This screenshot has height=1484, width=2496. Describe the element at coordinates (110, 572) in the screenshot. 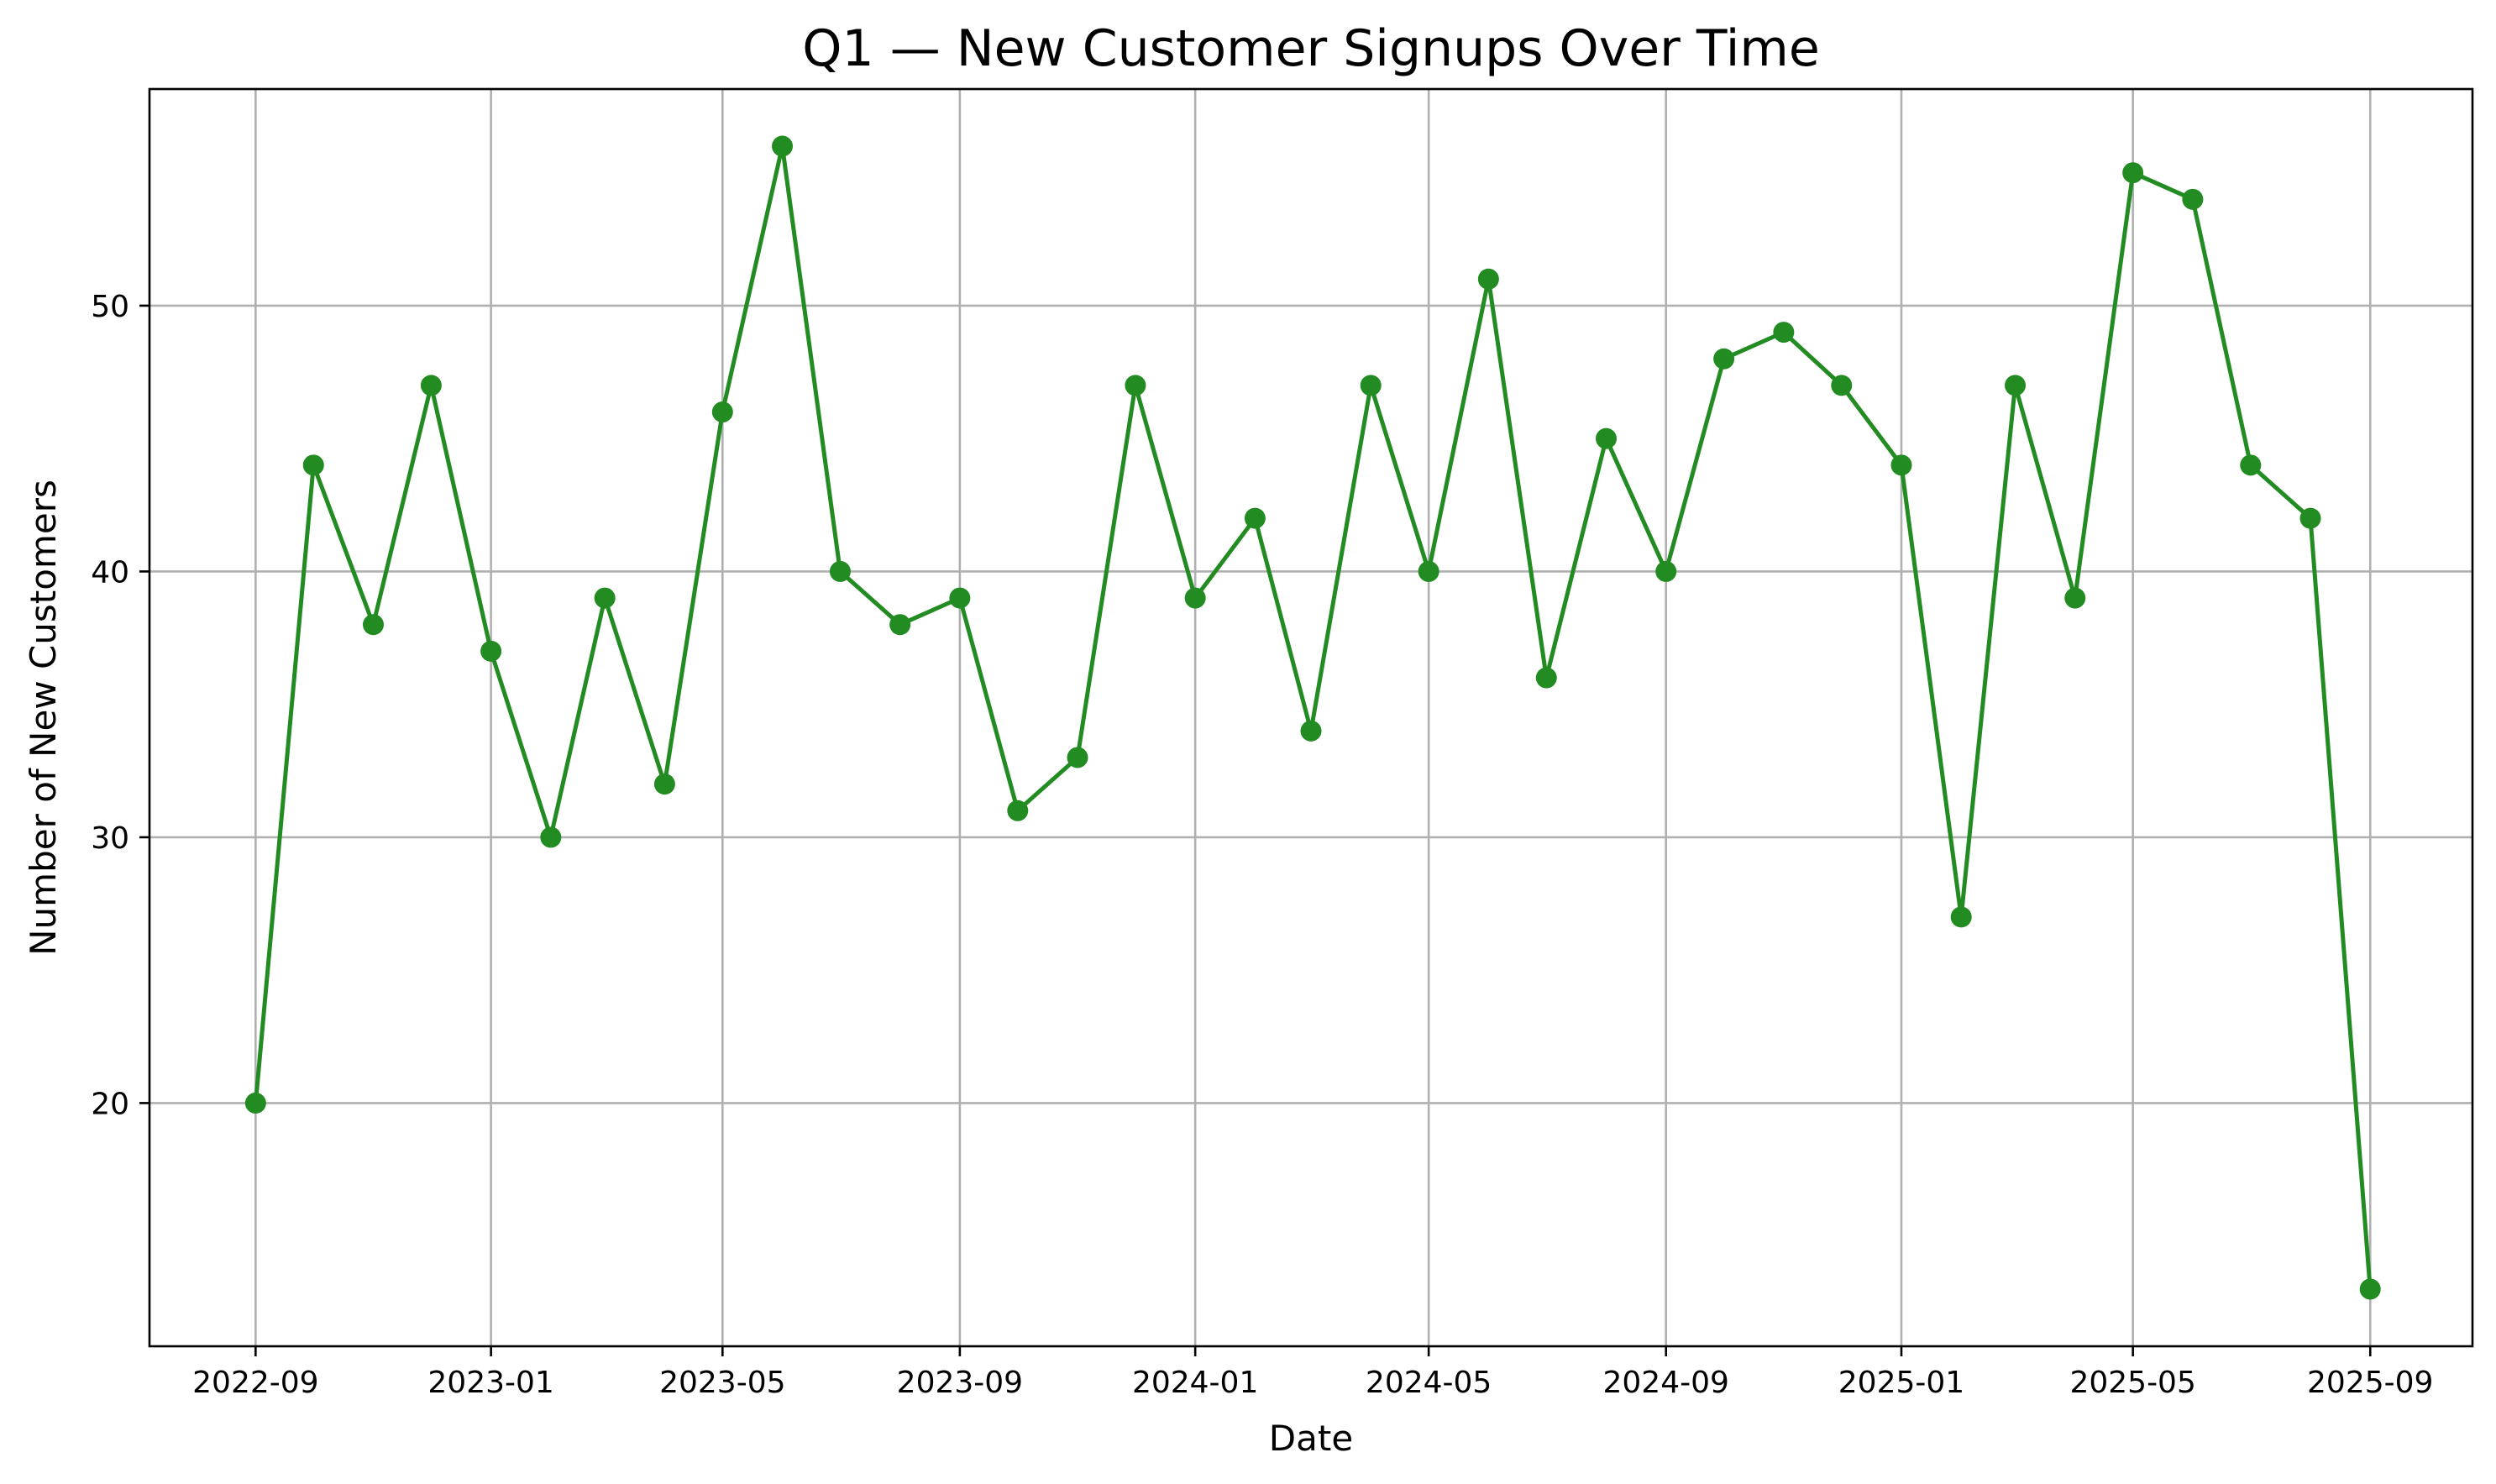

I see `y-tick-label: 40` at that location.